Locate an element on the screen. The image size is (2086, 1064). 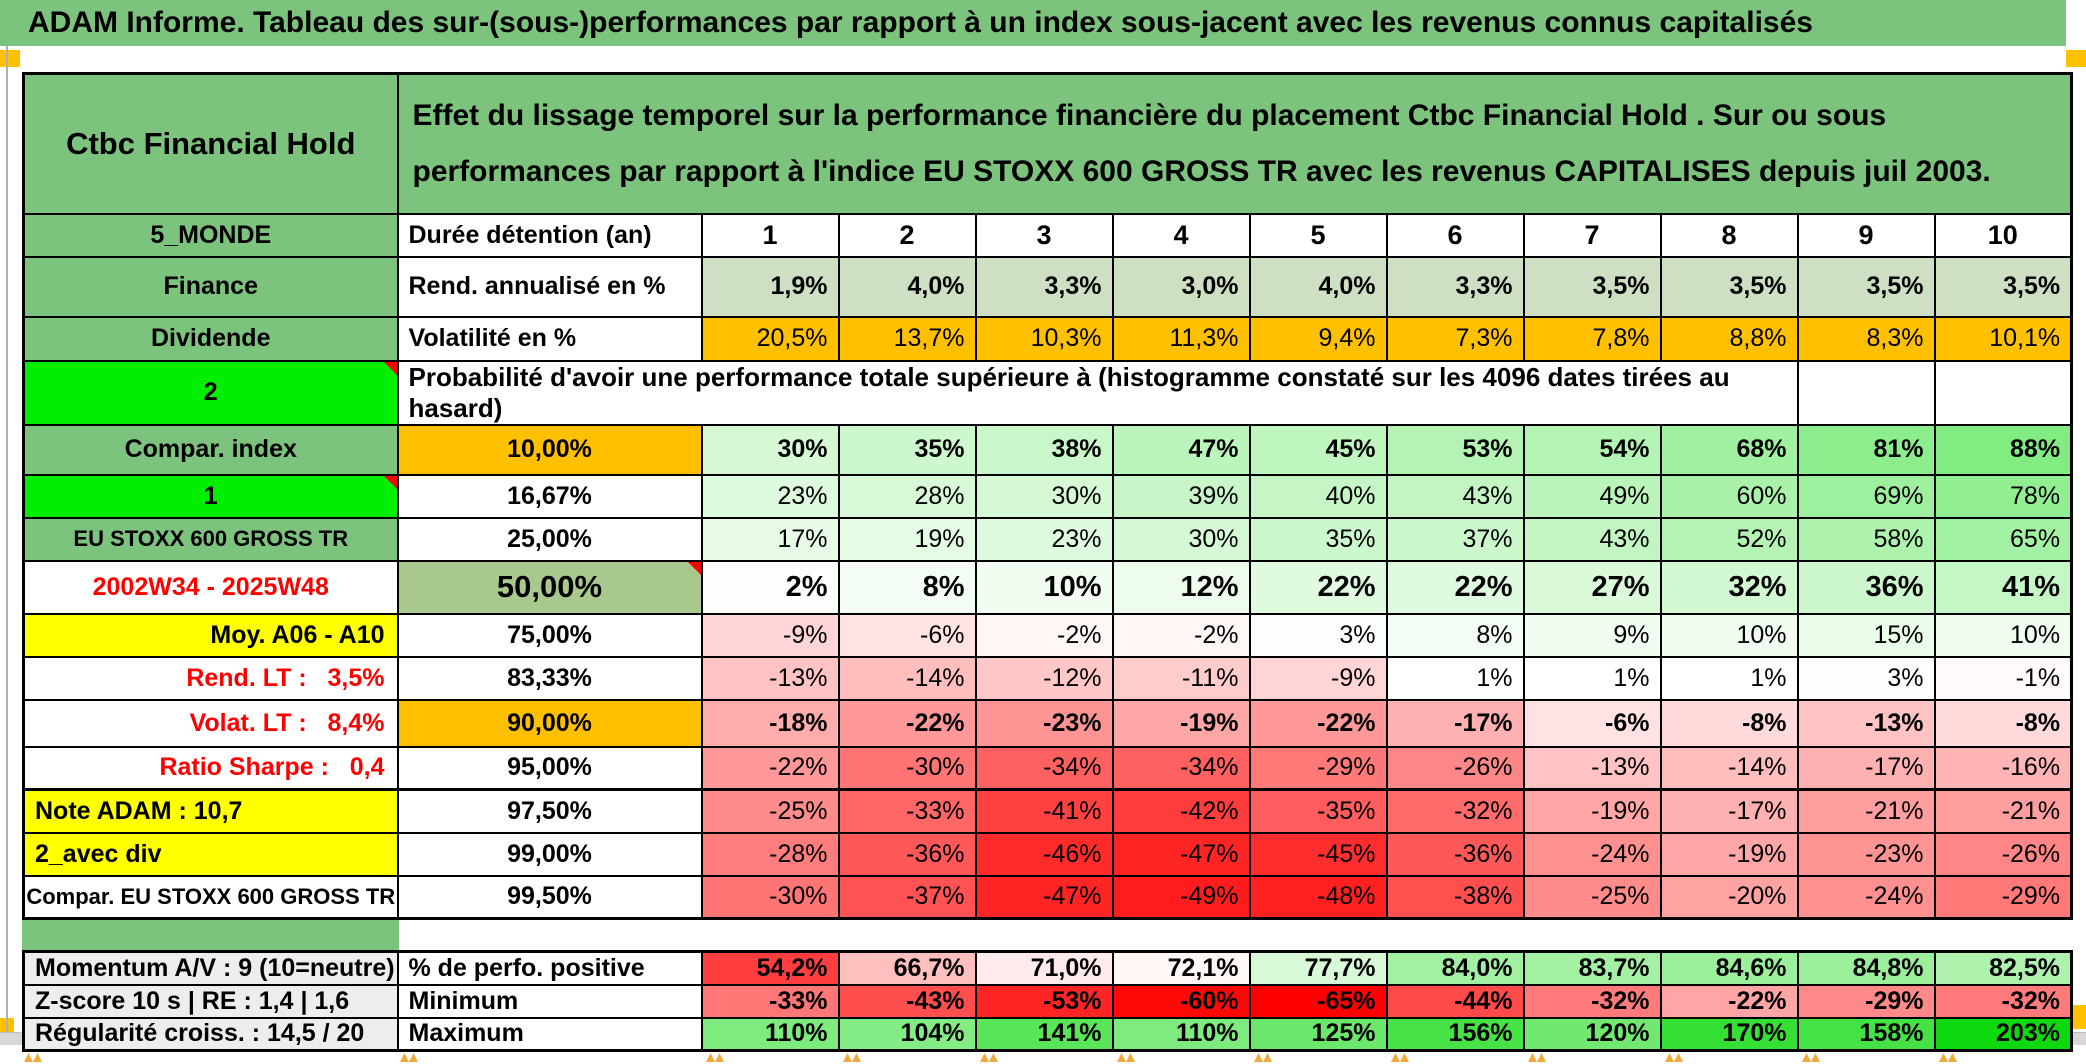
data-cell: 141% is located at coordinates (1044, 1034).